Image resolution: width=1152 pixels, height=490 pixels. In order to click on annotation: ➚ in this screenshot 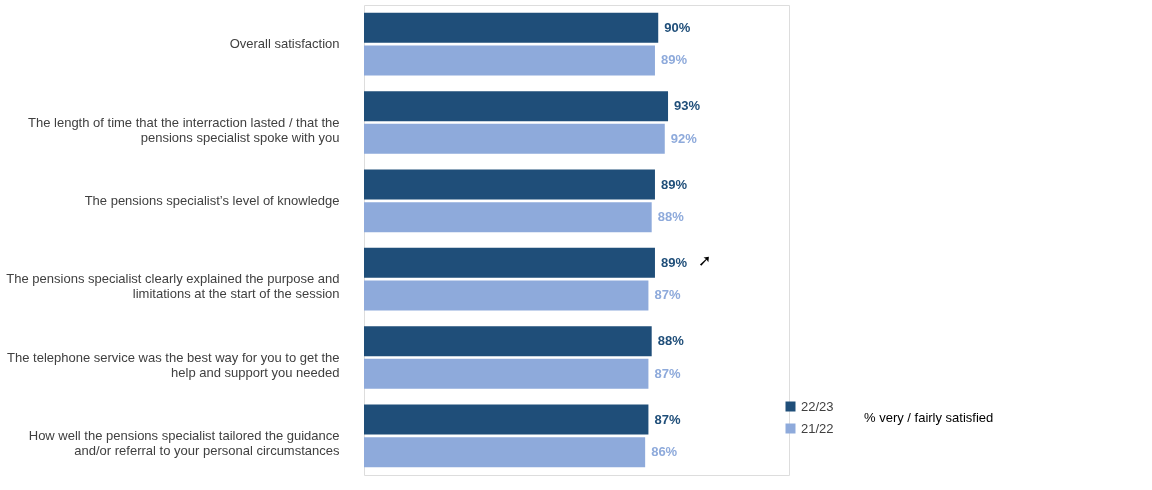, I will do `click(705, 260)`.